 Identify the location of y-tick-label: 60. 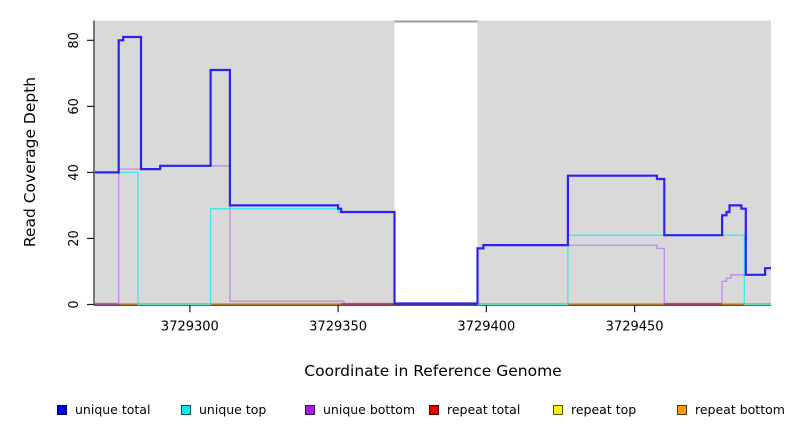
(74, 106).